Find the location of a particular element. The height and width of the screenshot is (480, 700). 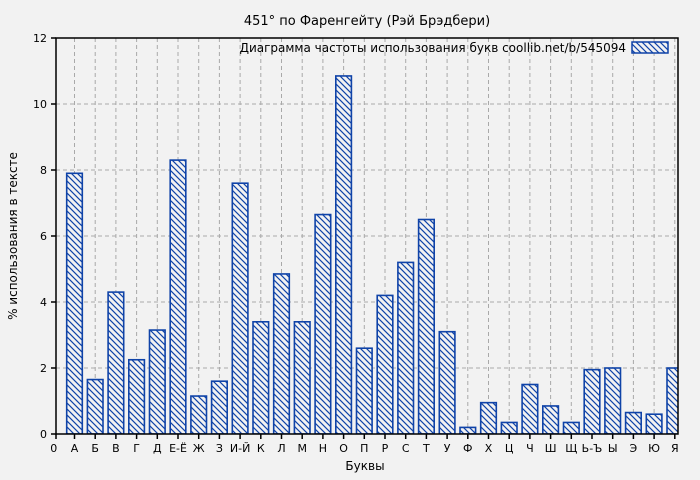

chart-title: 451° по Фаренгейту (Рэй Брэдбери) is located at coordinates (367, 21).